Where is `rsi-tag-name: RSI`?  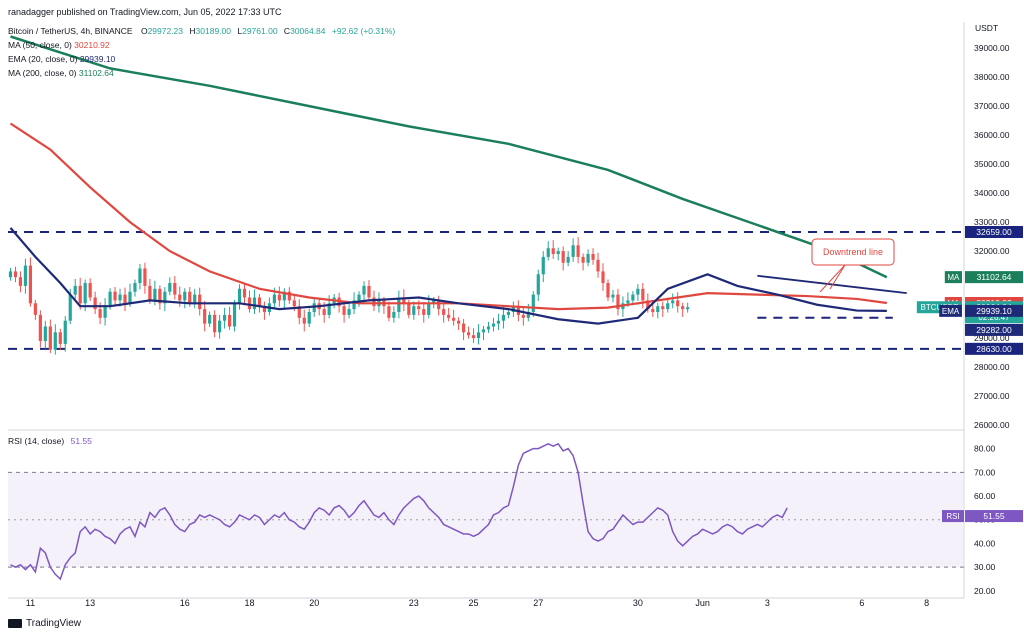 rsi-tag-name: RSI is located at coordinates (952, 516).